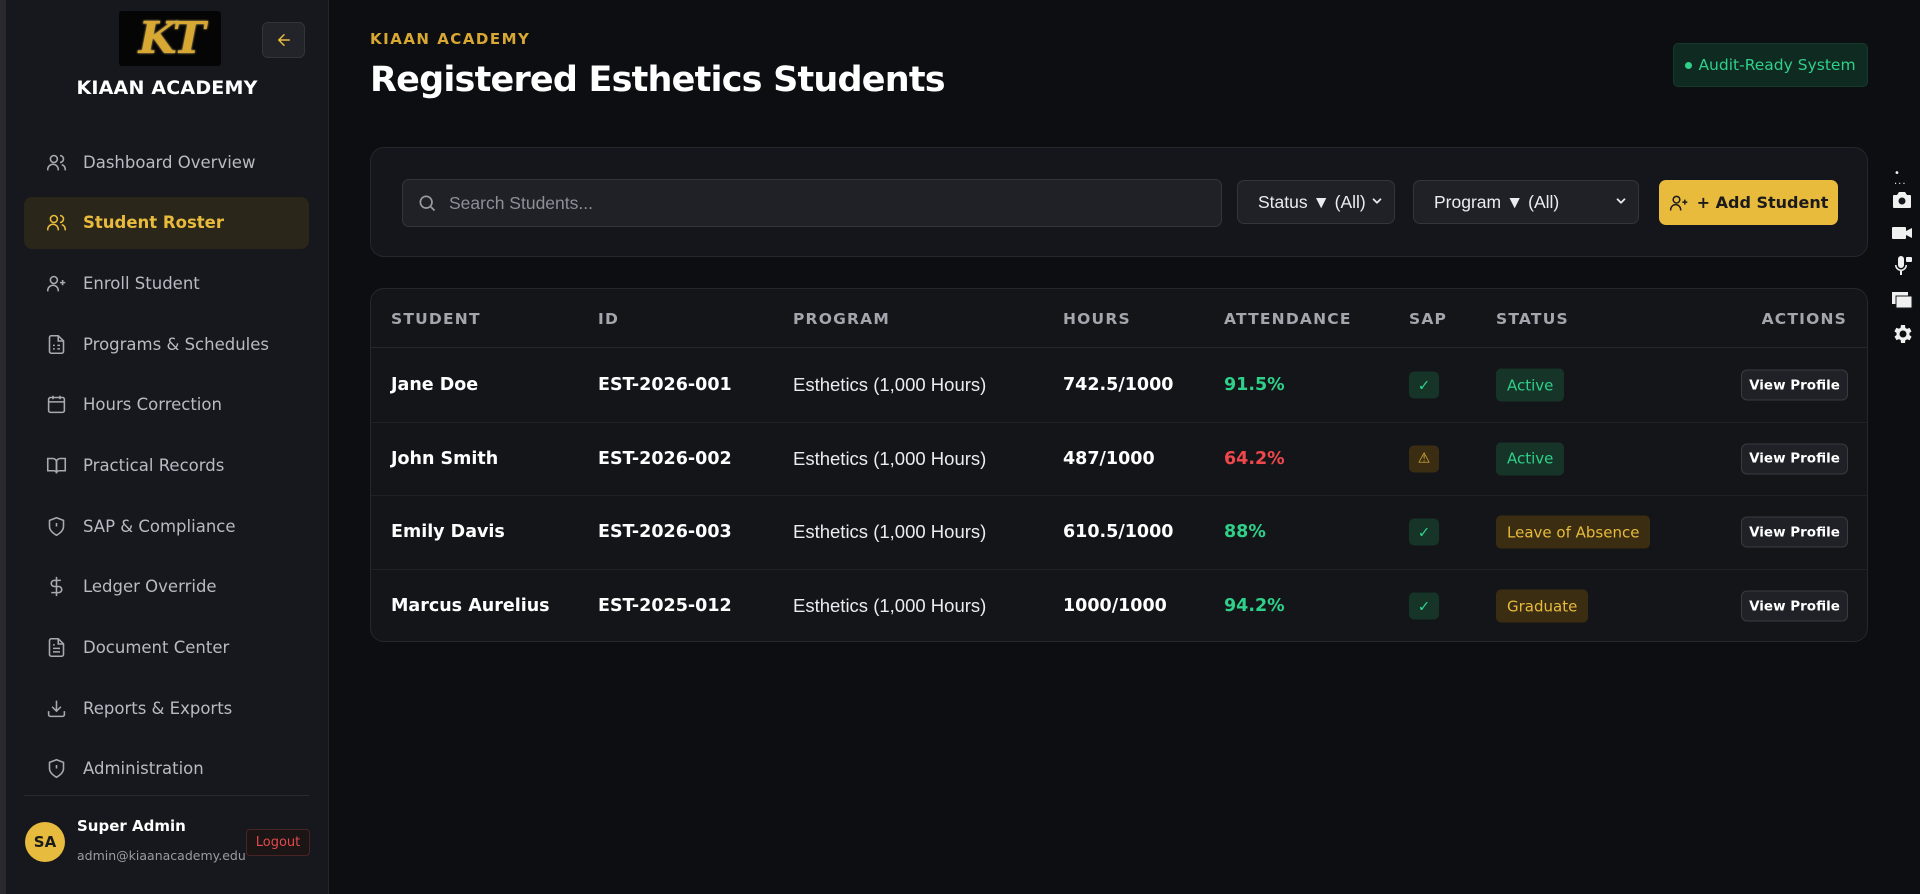 The width and height of the screenshot is (1920, 894). I want to click on column-header-hours: HOURS, so click(1097, 319).